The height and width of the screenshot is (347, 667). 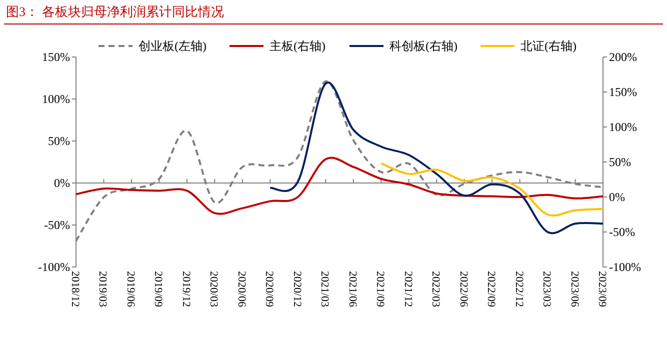 I want to click on x-tick-label: 2023/06, so click(x=574, y=289).